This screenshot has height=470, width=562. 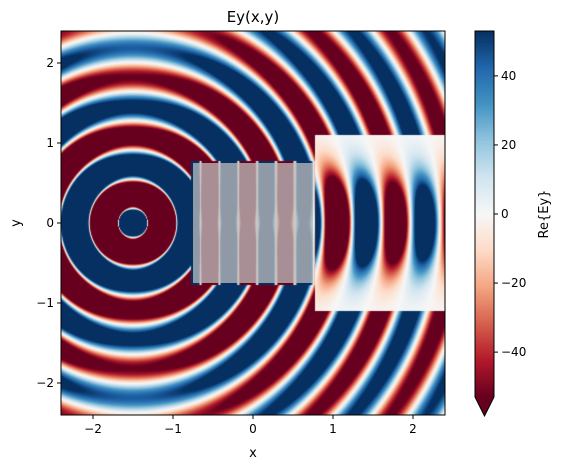 What do you see at coordinates (93, 429) in the screenshot?
I see `x-tick-label: −2` at bounding box center [93, 429].